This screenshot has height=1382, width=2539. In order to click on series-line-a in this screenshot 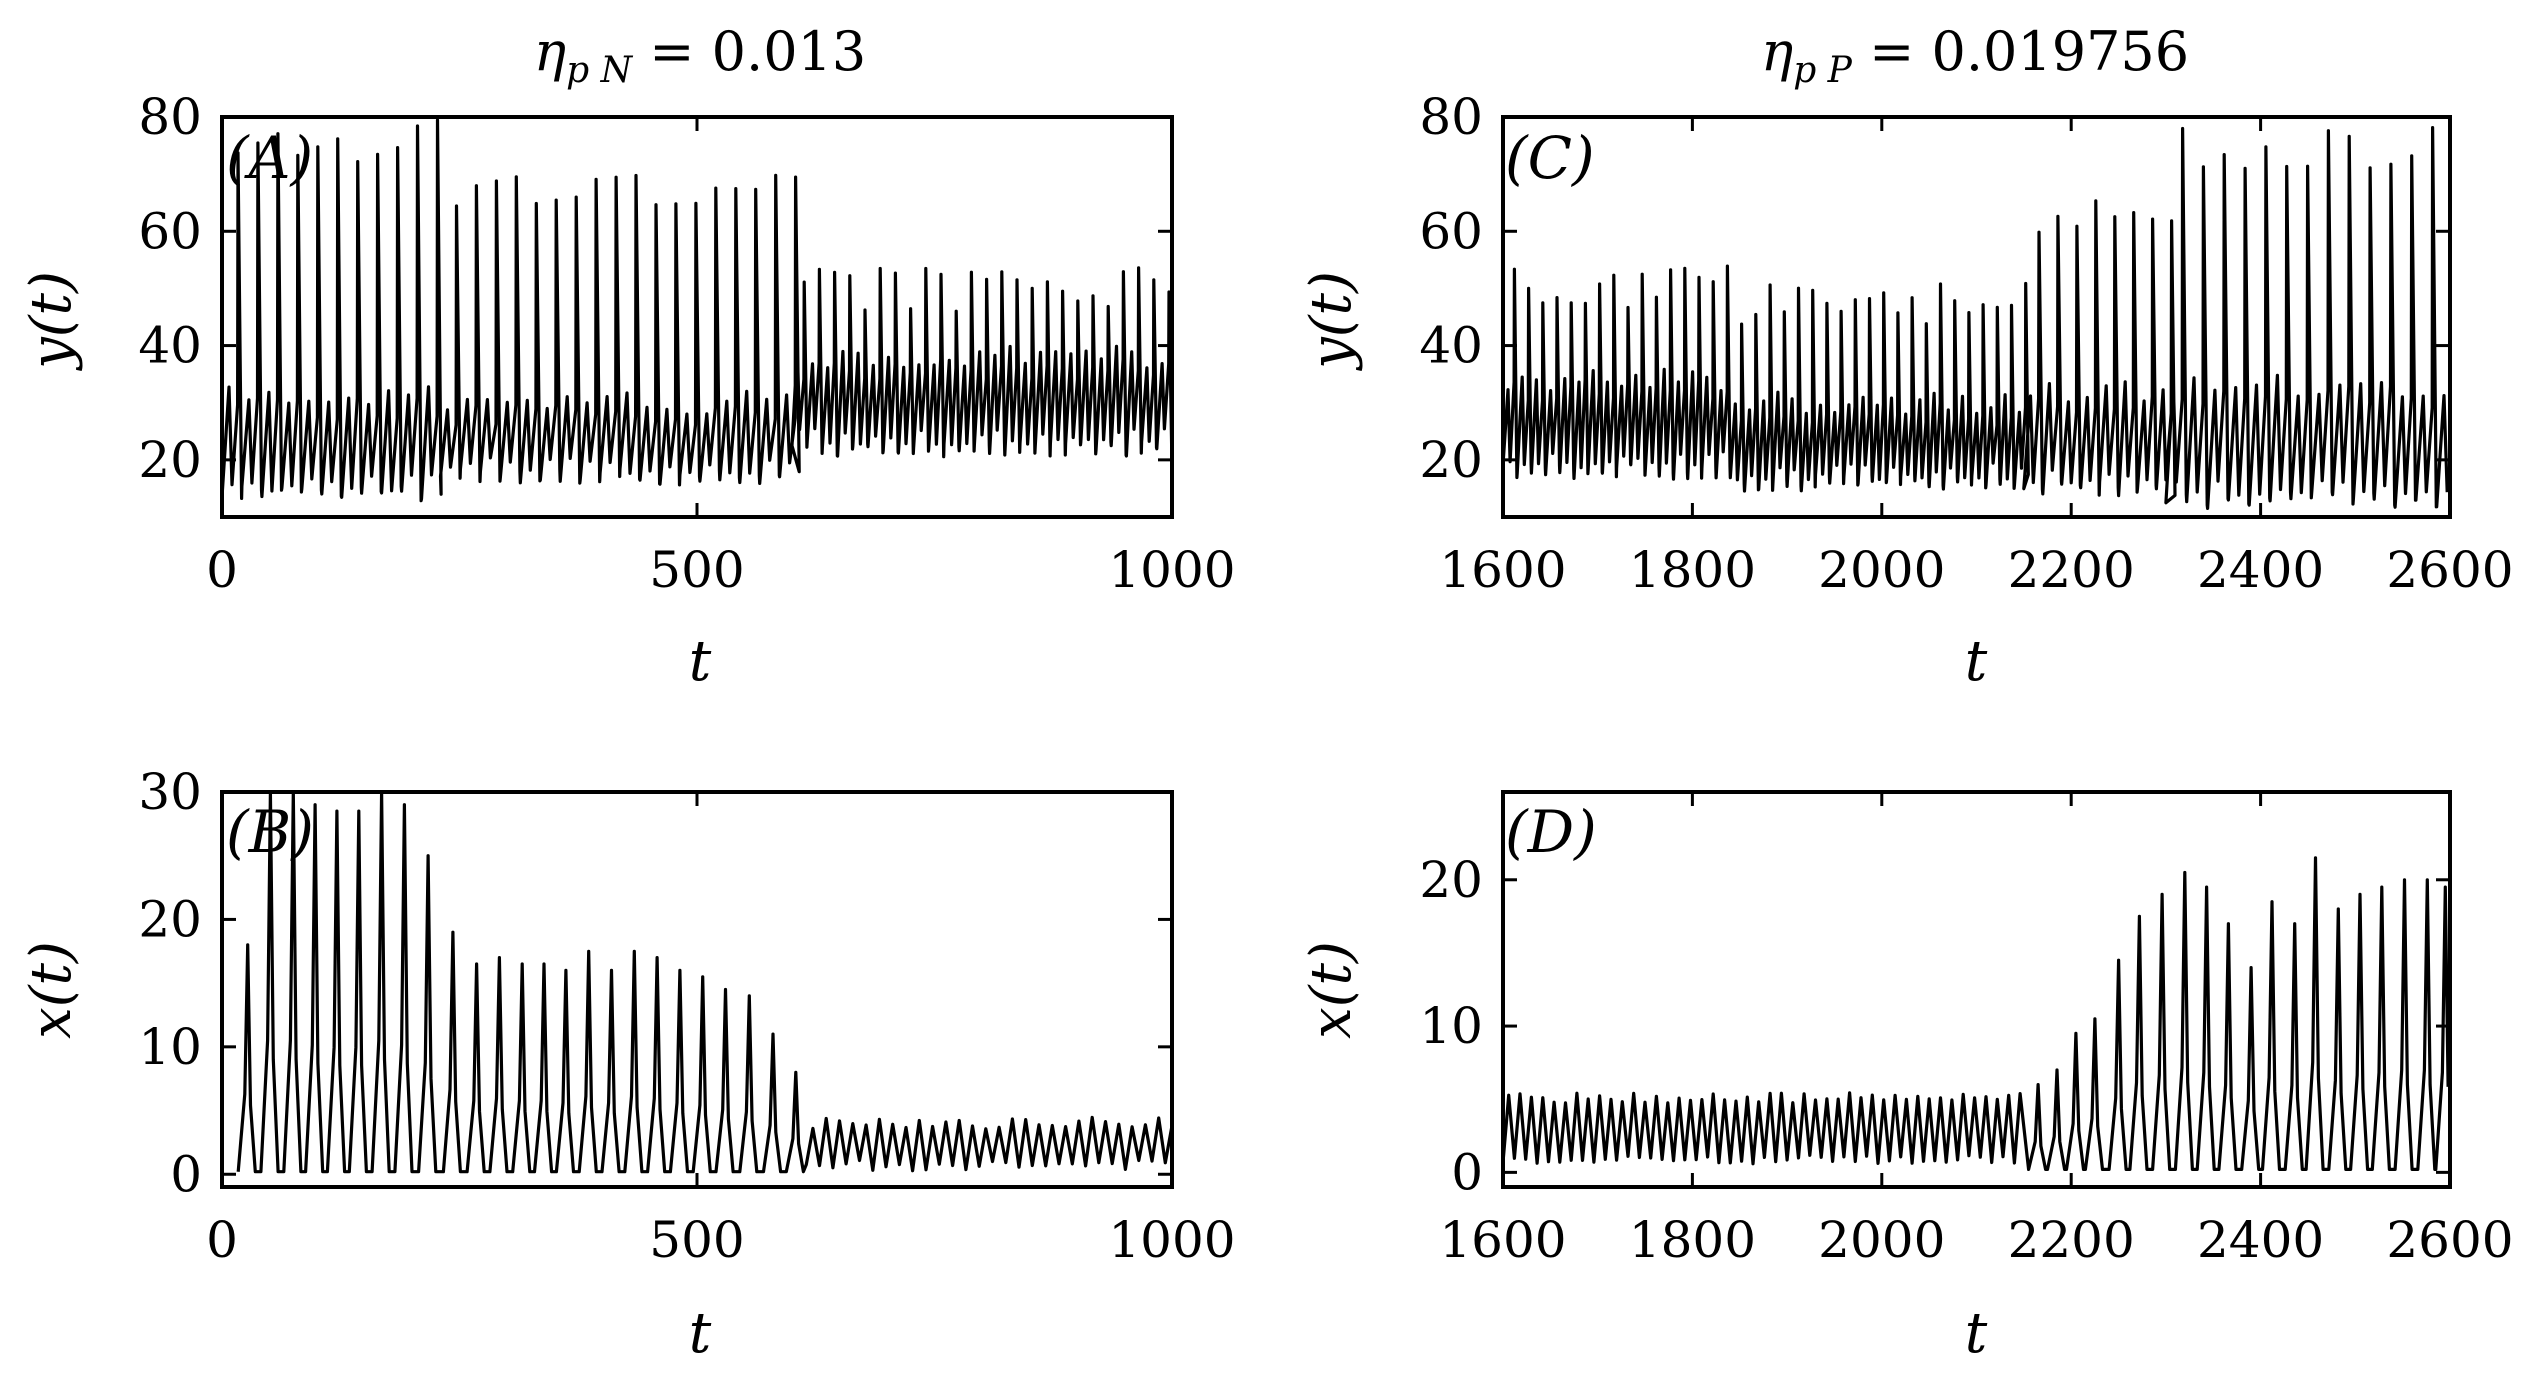, I will do `click(697, 310)`.